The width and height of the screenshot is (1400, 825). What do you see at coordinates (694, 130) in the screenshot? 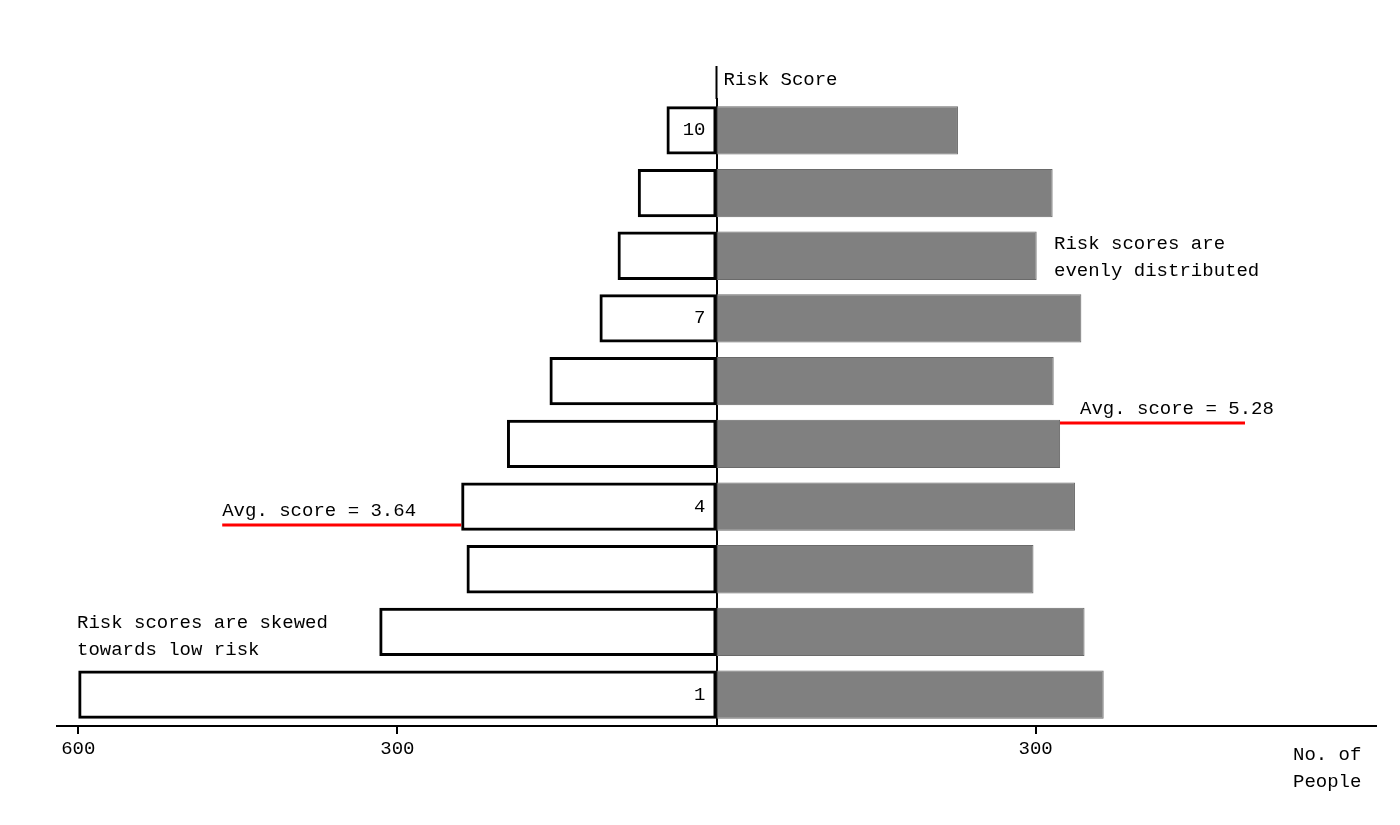
I see `y-tick-label: 10` at bounding box center [694, 130].